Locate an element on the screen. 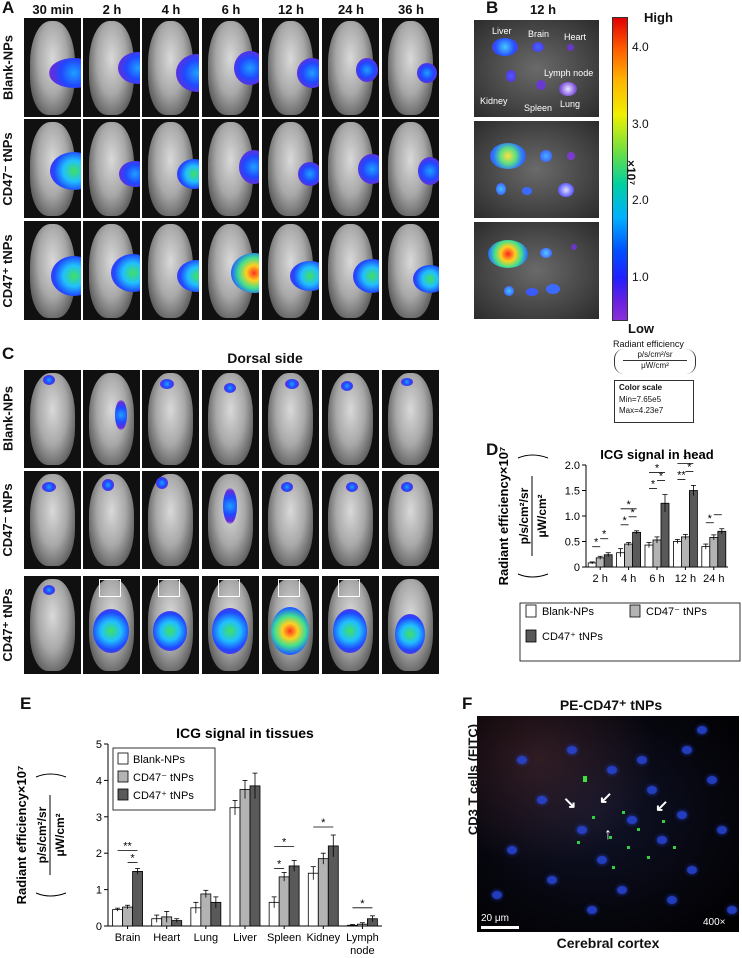 This screenshot has height=958, width=742. lung-signal is located at coordinates (568, 89).